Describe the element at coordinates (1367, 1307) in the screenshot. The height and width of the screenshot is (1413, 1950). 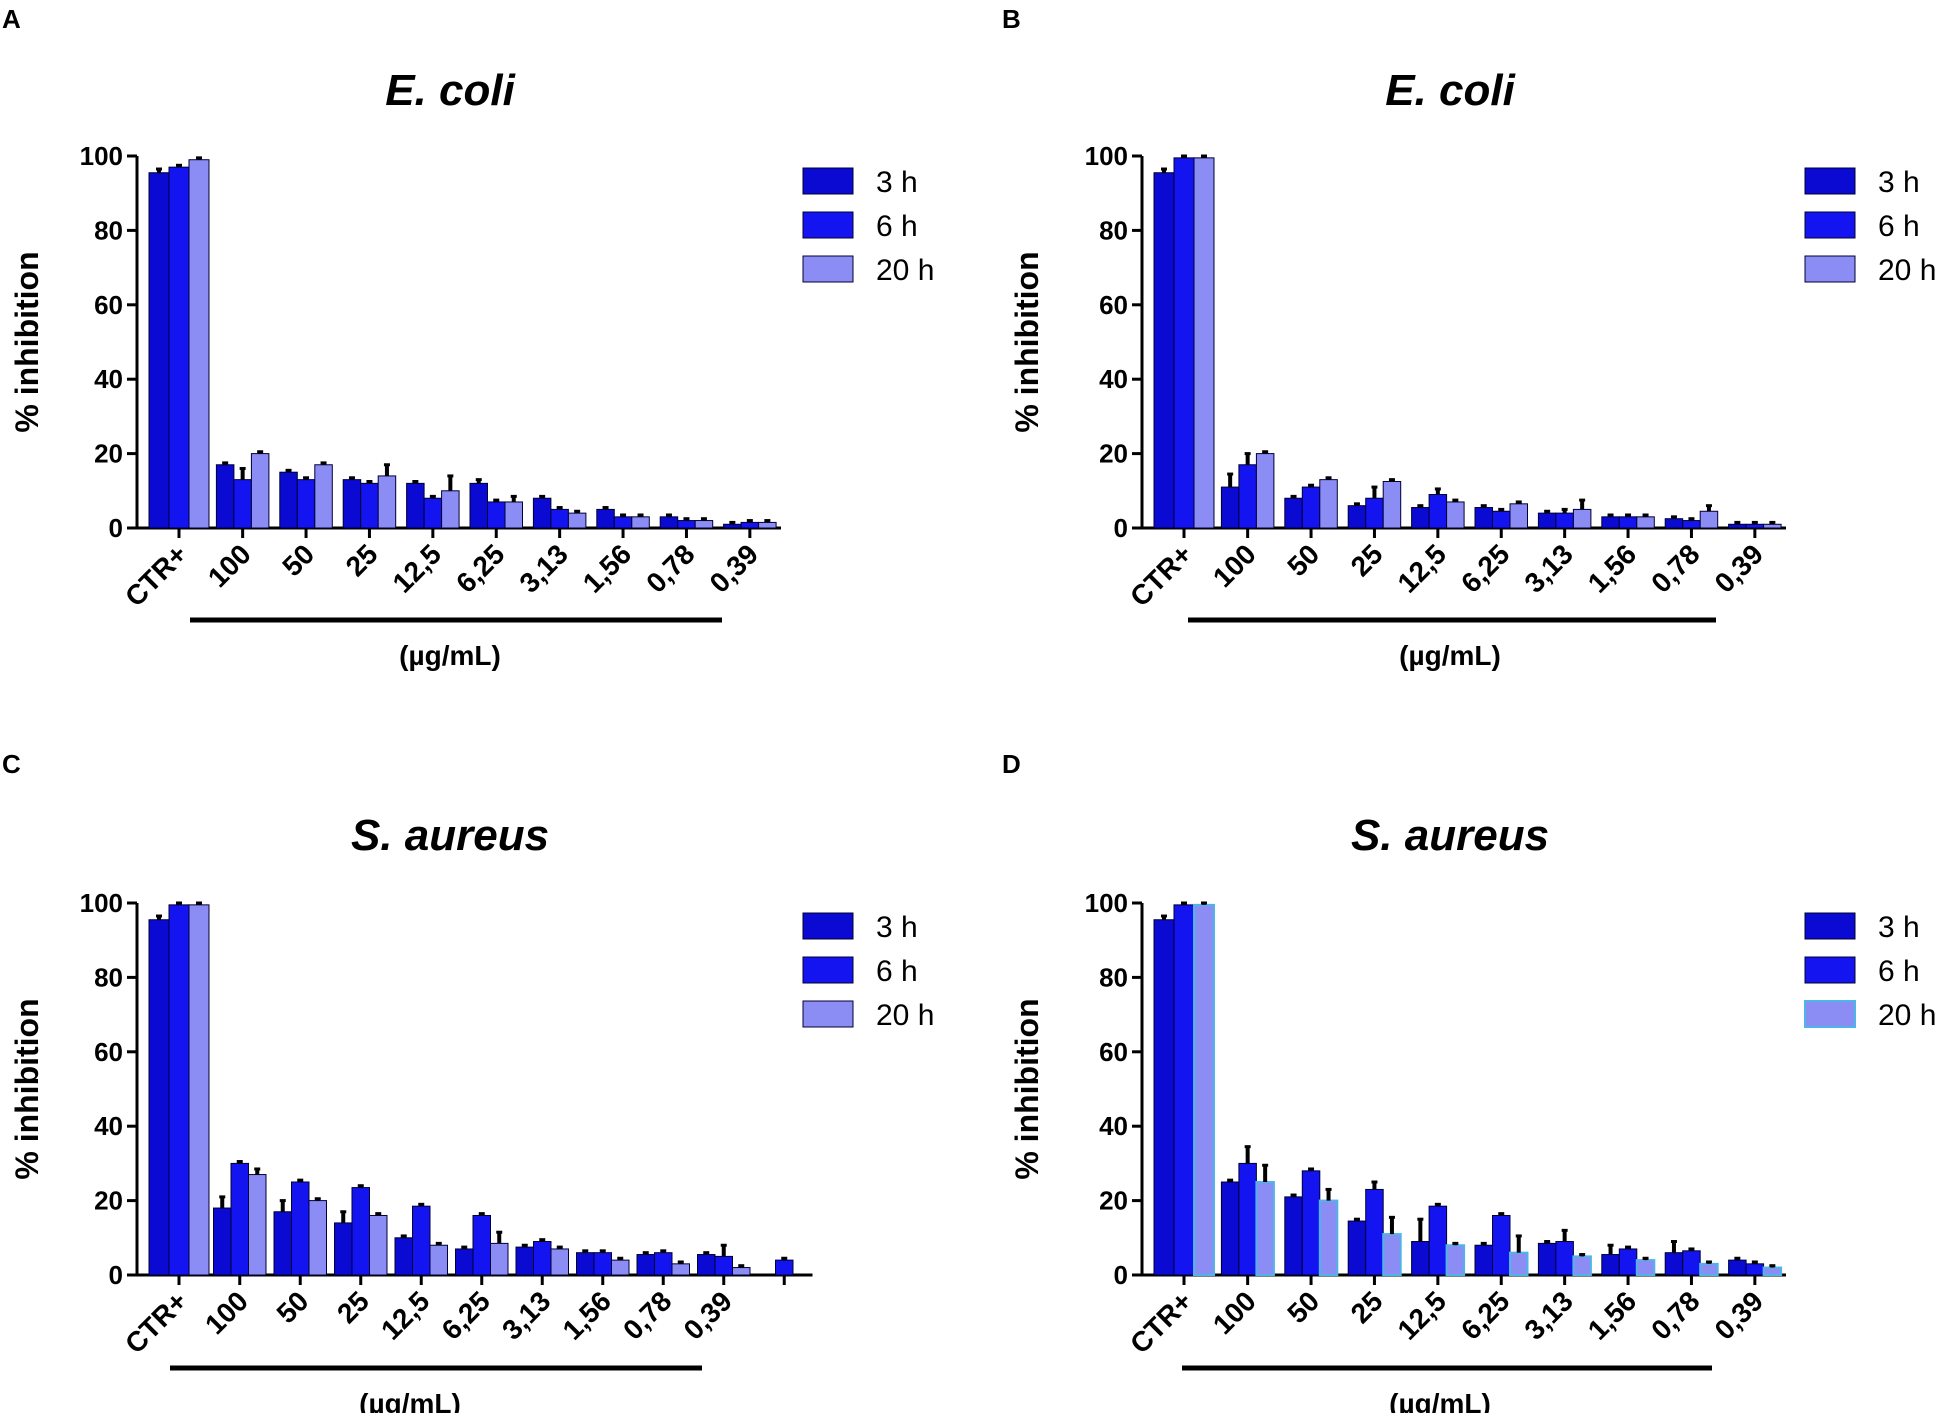
I see `x-category-label: 25` at that location.